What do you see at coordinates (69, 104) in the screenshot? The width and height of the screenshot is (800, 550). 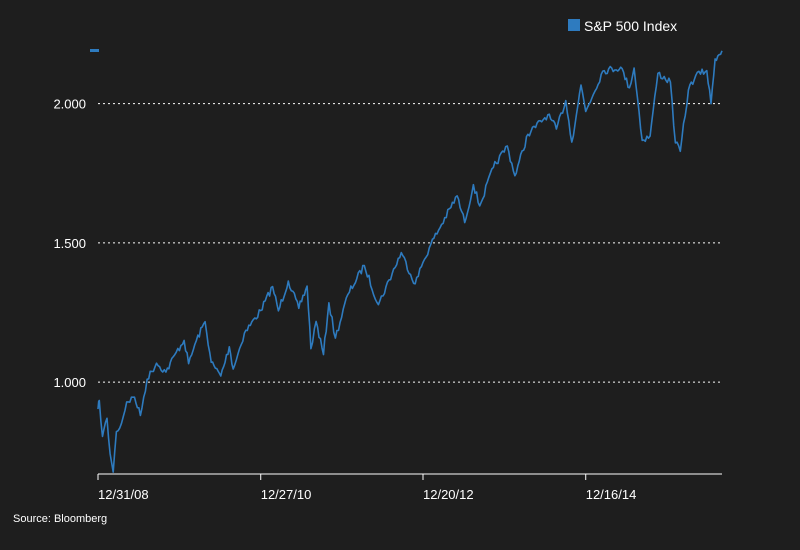 I see `y-tick-label: 2.000` at bounding box center [69, 104].